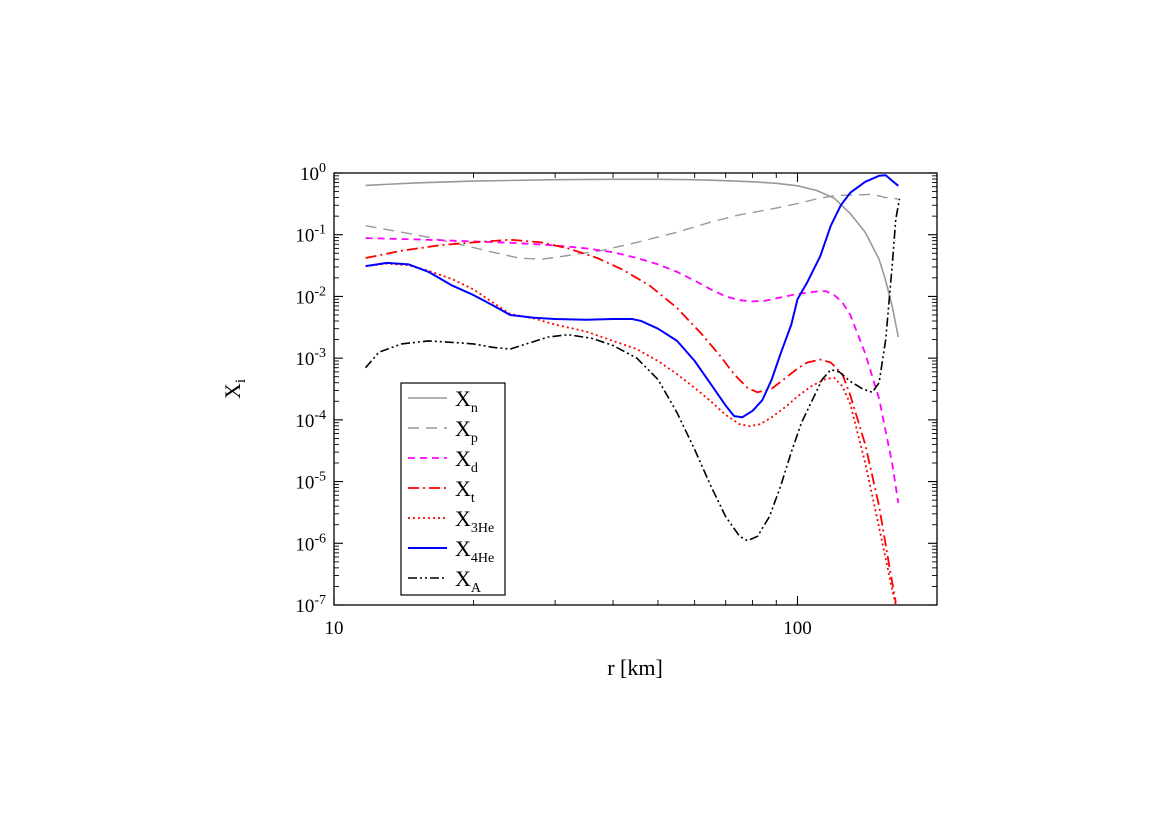 This screenshot has width=1170, height=827. I want to click on y-tick-label-exp: -4, so click(320, 415).